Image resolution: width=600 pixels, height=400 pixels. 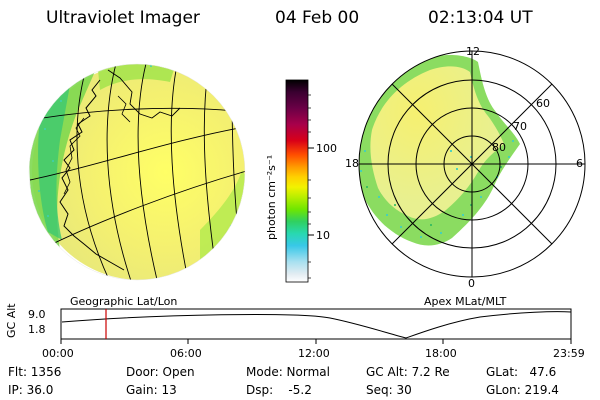 What do you see at coordinates (11, 320) in the screenshot?
I see `timeline-y-axis-label: GC Alt` at bounding box center [11, 320].